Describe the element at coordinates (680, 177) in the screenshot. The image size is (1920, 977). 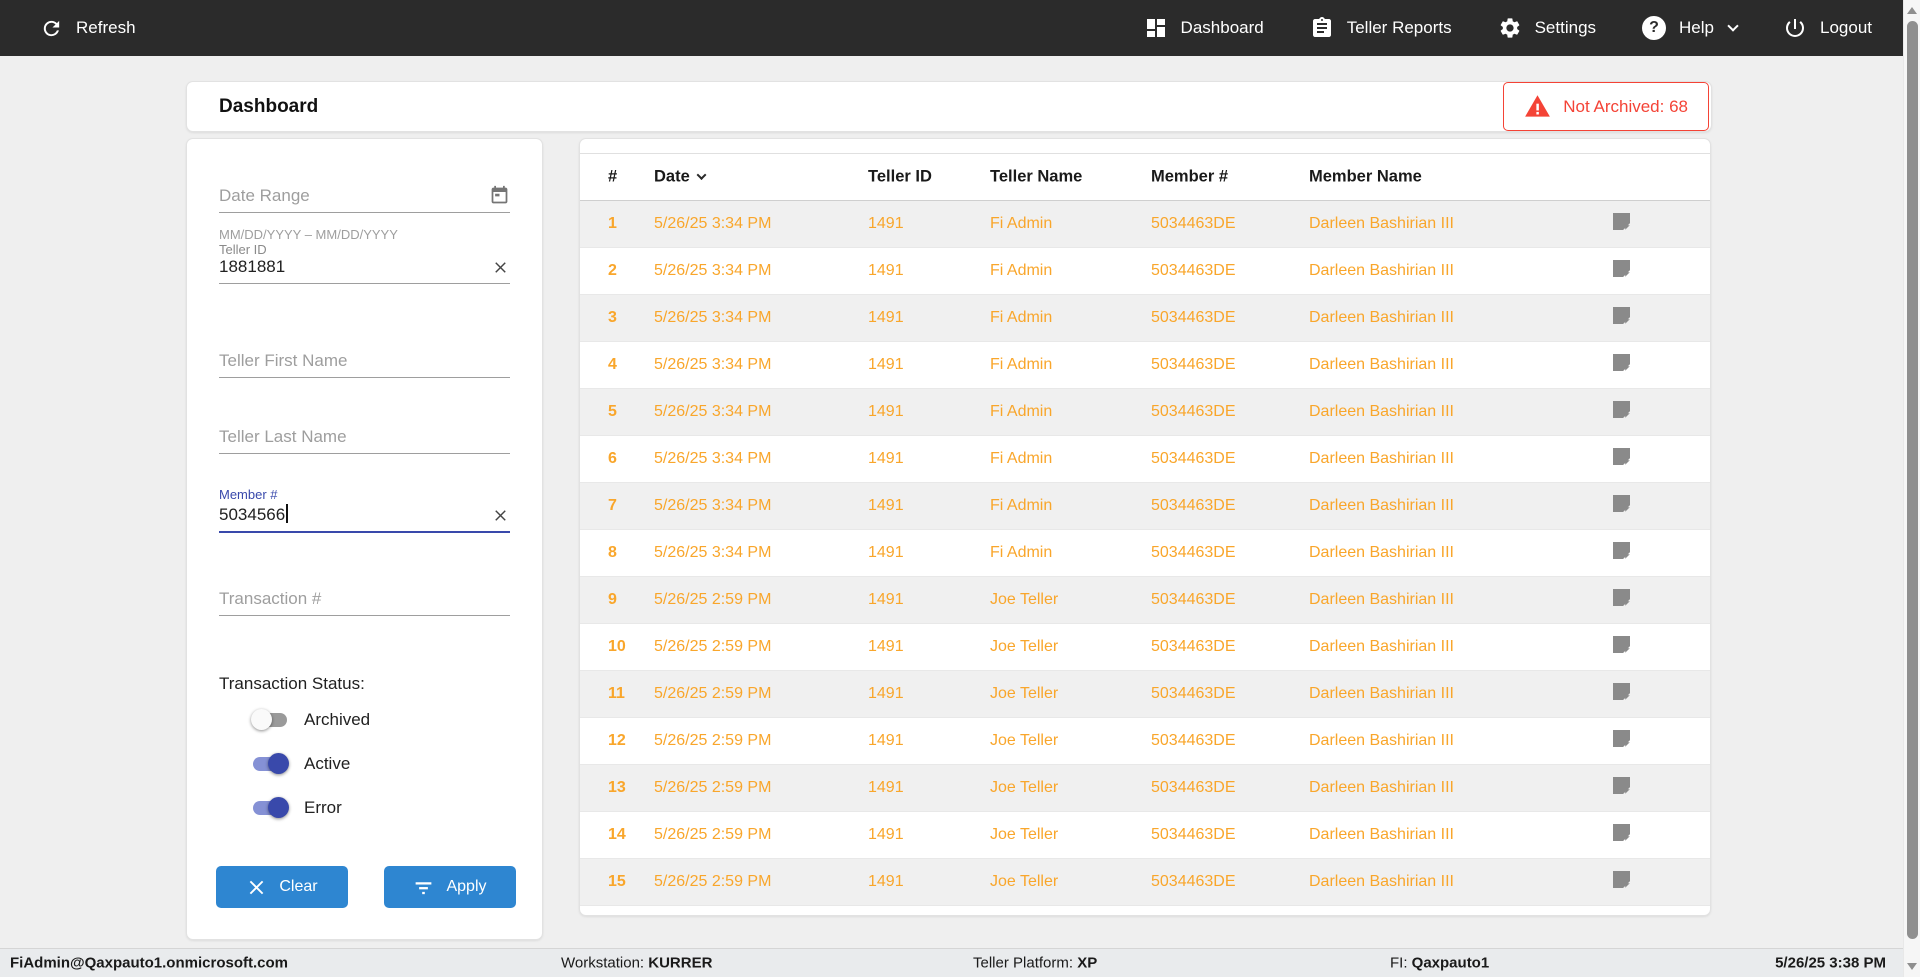
I see `column-header-date: Date` at that location.